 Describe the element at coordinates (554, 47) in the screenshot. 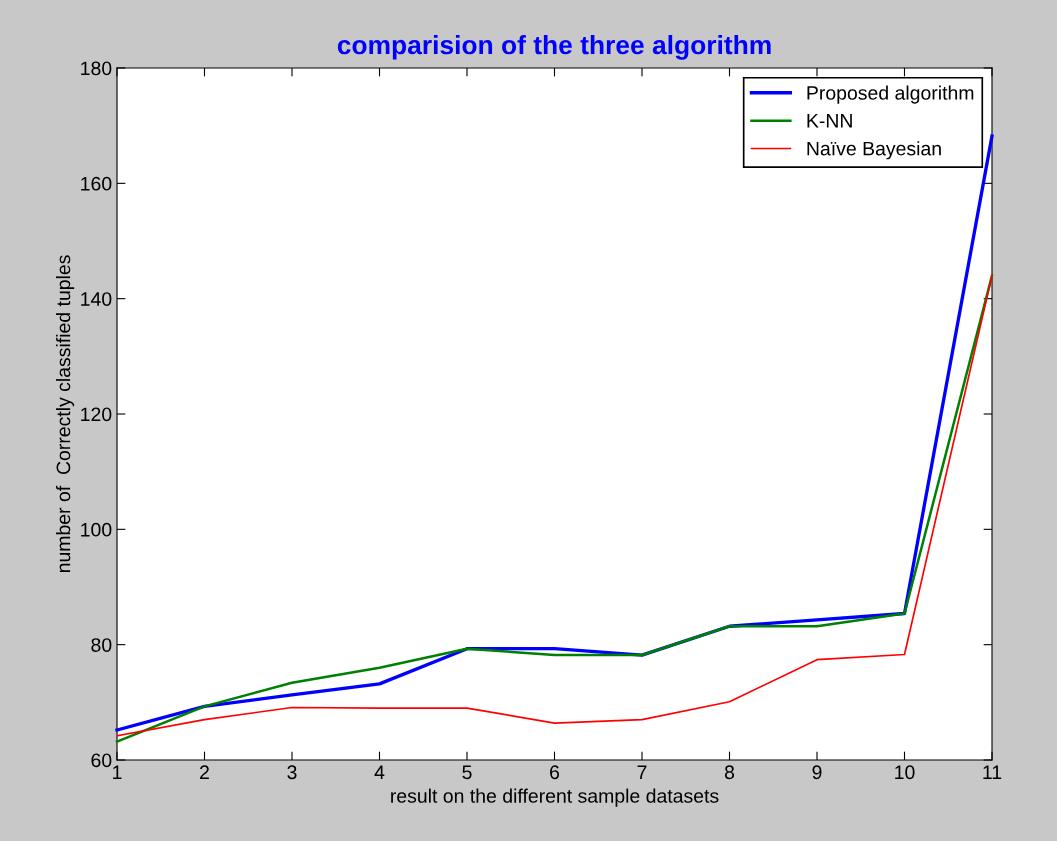

I see `chart-title: comparision of the three algorithm` at that location.